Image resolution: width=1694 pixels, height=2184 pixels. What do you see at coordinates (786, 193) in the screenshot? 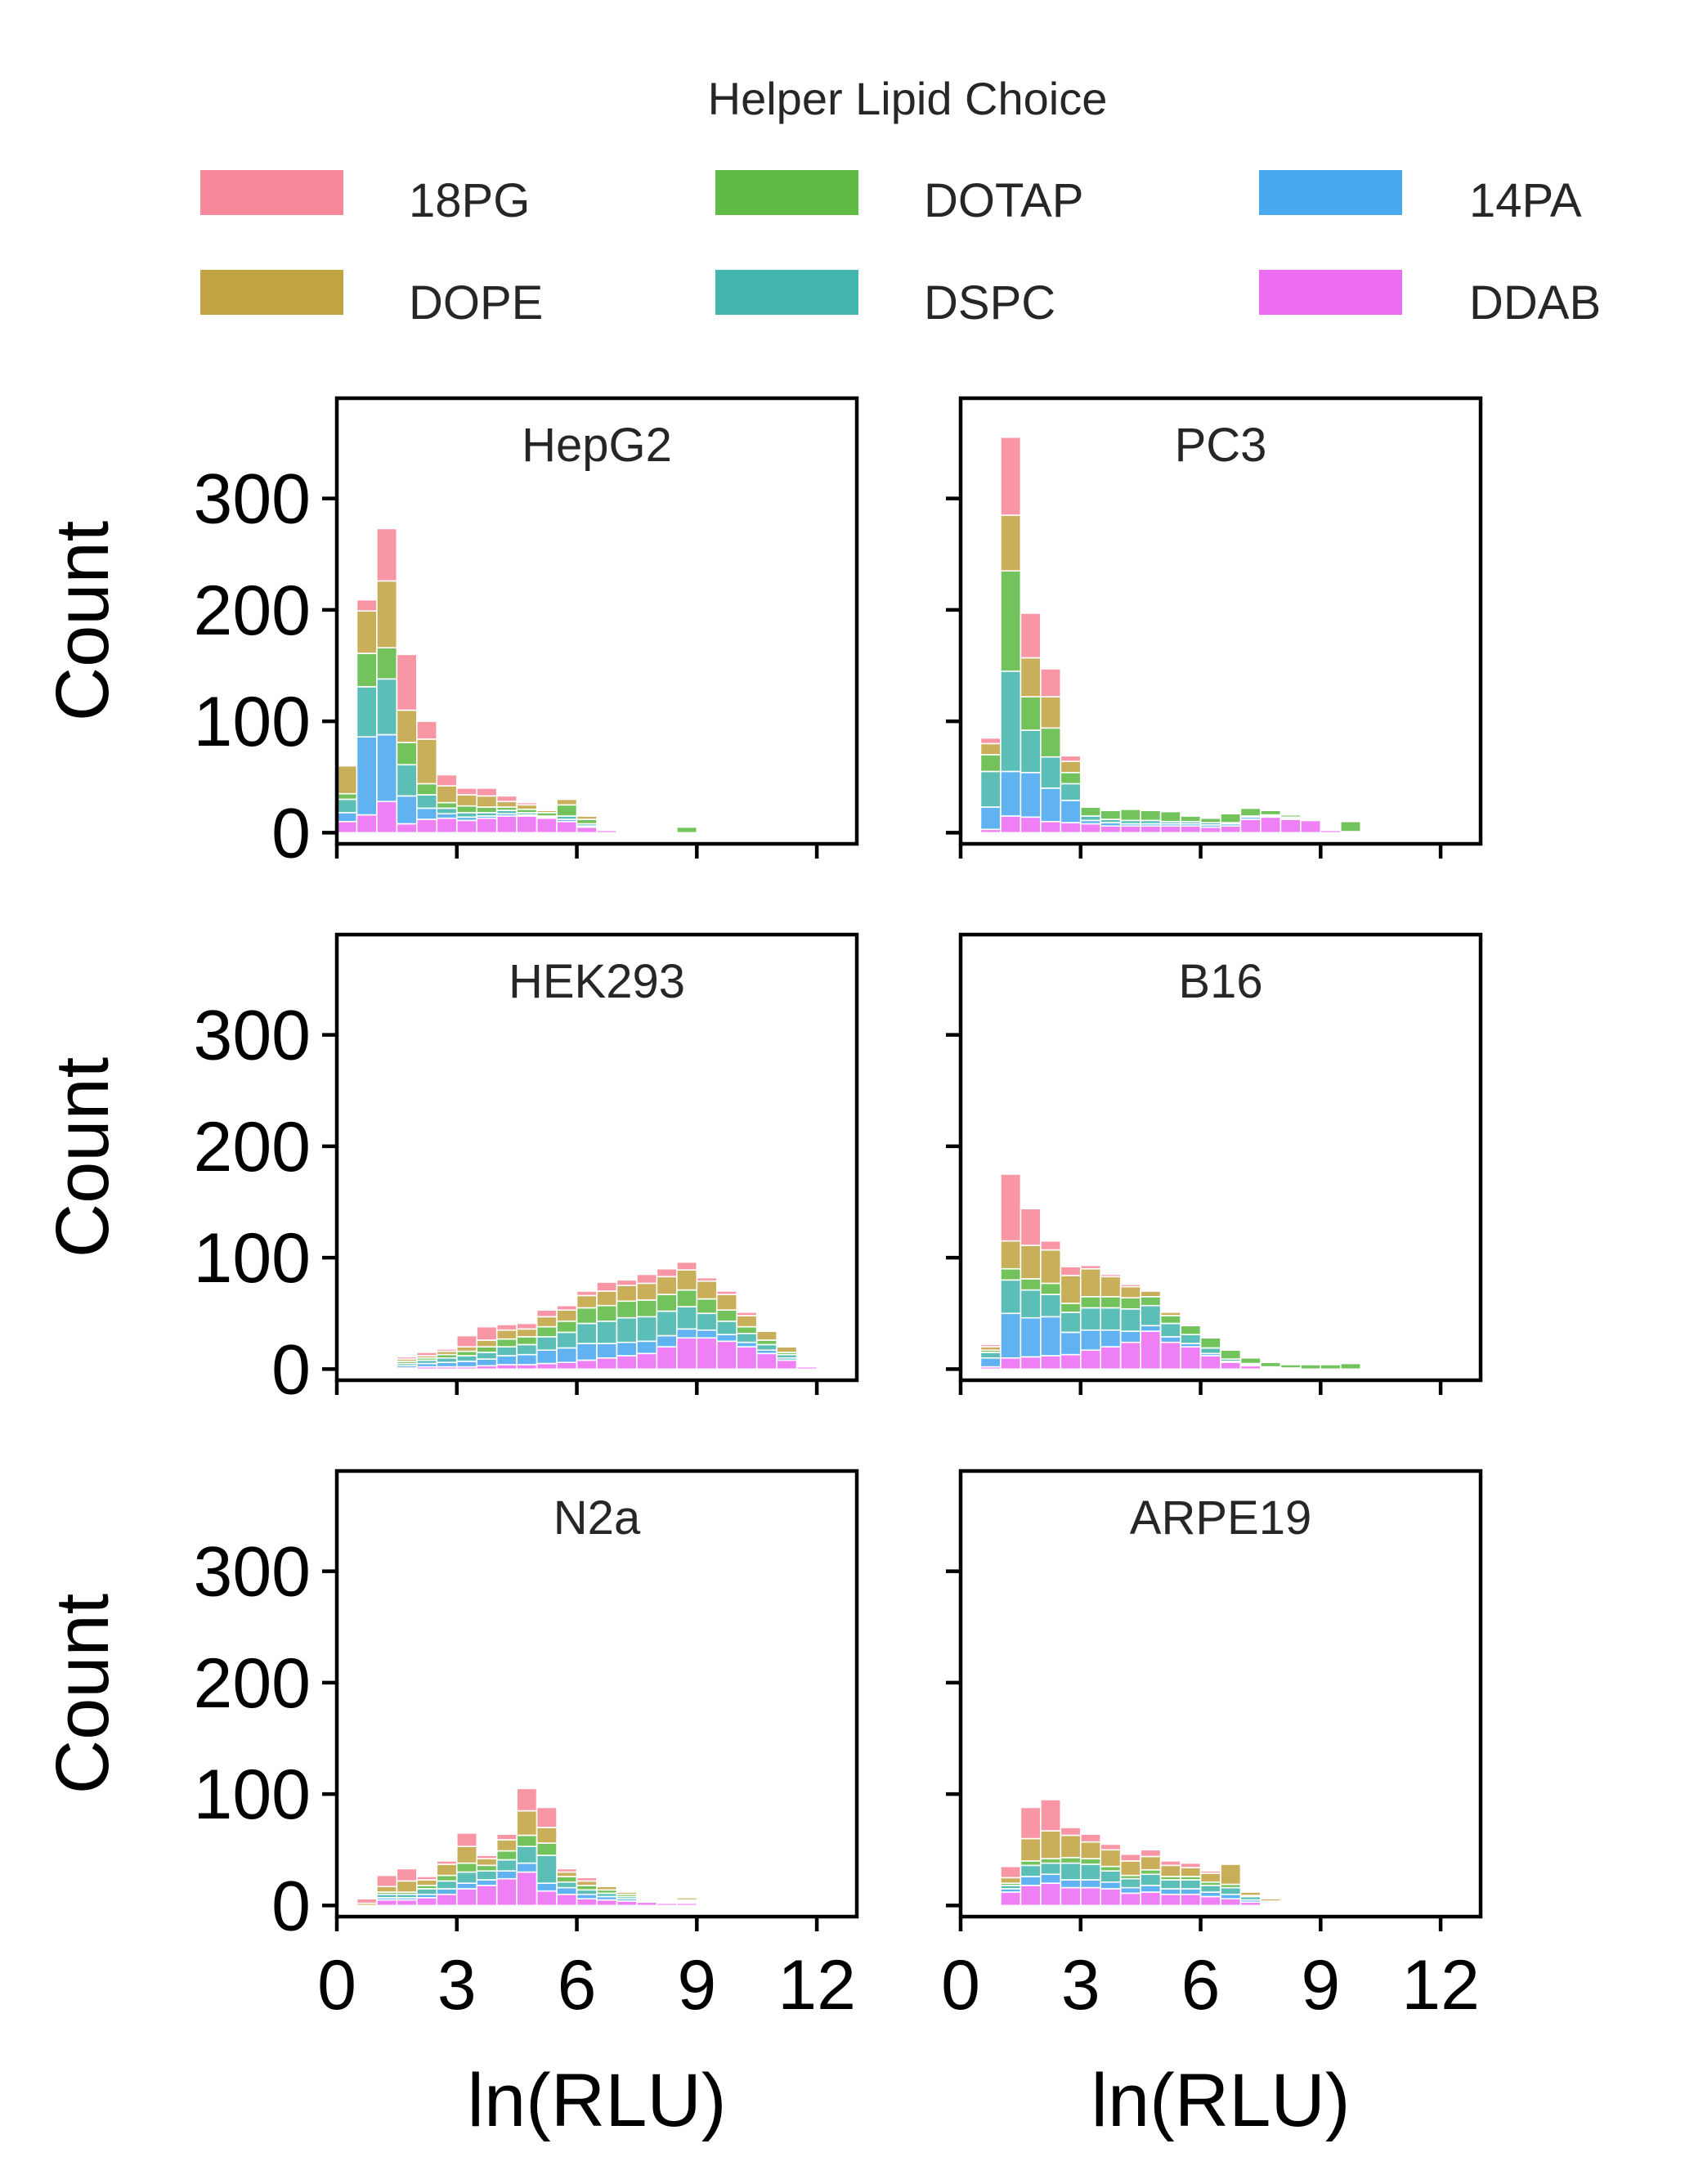
I see `legend-swatch-dotap` at bounding box center [786, 193].